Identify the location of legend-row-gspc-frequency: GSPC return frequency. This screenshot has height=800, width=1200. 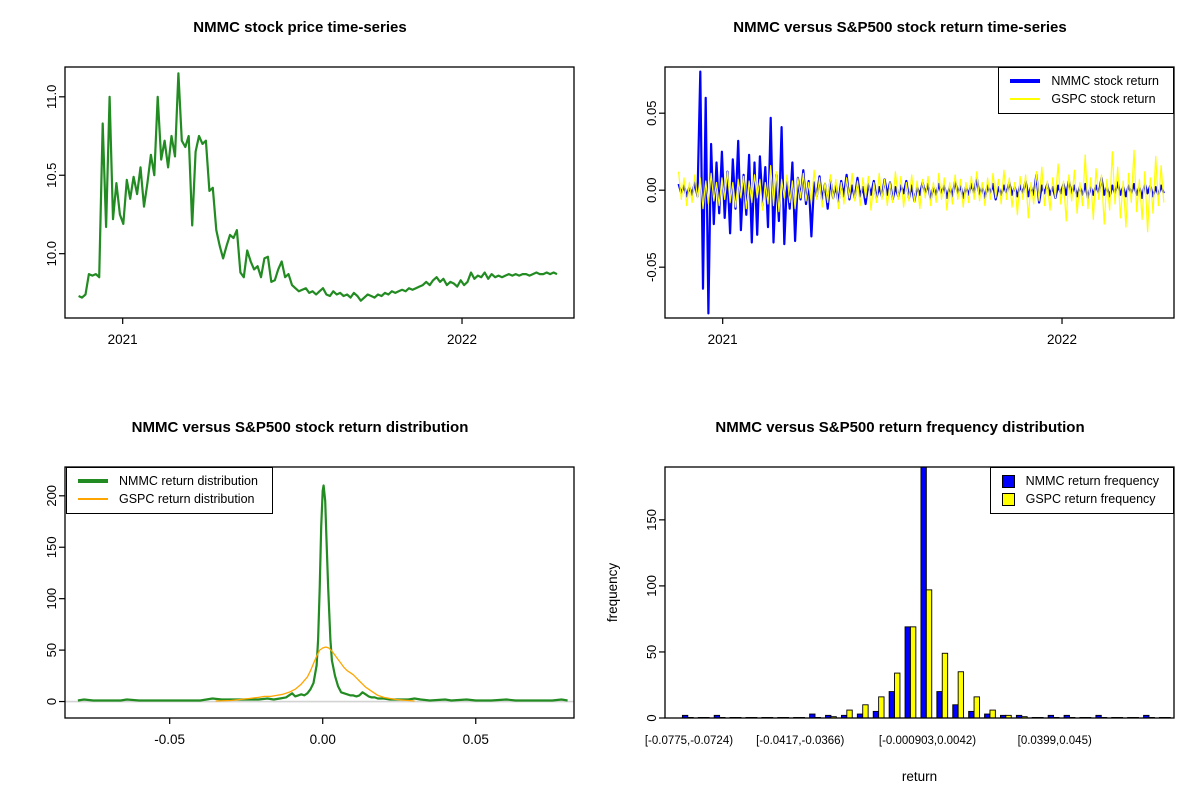
(1080, 499).